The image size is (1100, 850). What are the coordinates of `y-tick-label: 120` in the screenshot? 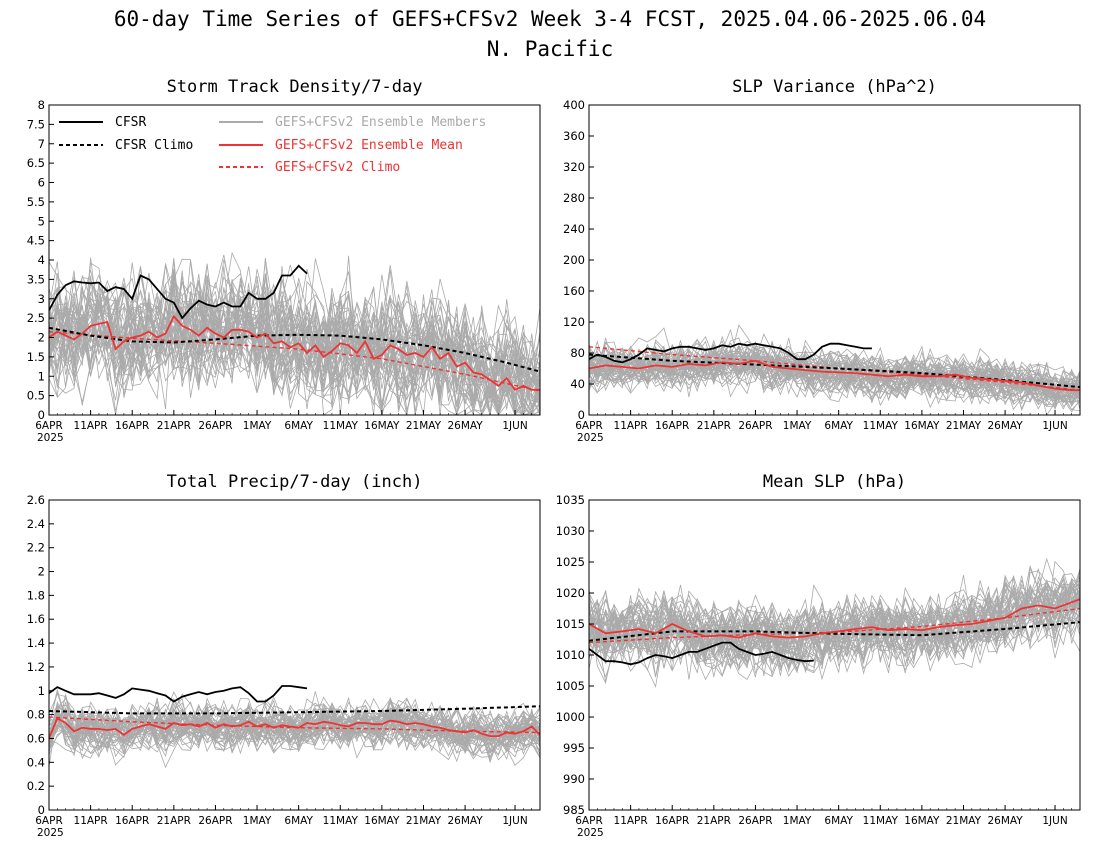 It's located at (574, 322).